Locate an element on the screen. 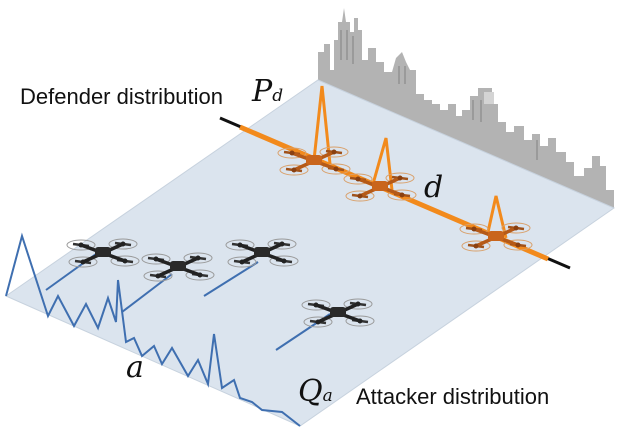  attacker-distribution-label: Attacker distribution is located at coordinates (453, 396).